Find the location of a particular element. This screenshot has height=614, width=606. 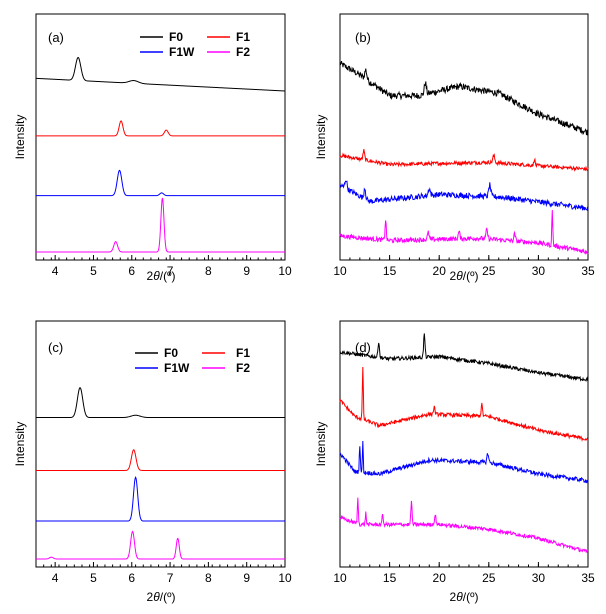

x-tick-label-c-7: 7 is located at coordinates (170, 578).